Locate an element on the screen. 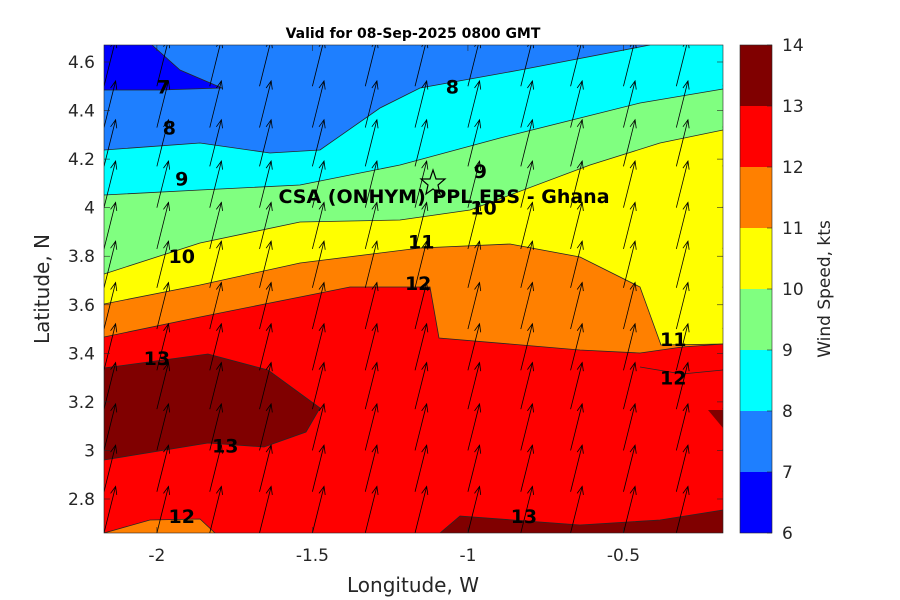 This screenshot has width=900, height=600. colorbar-tick-label: 6 is located at coordinates (787, 534).